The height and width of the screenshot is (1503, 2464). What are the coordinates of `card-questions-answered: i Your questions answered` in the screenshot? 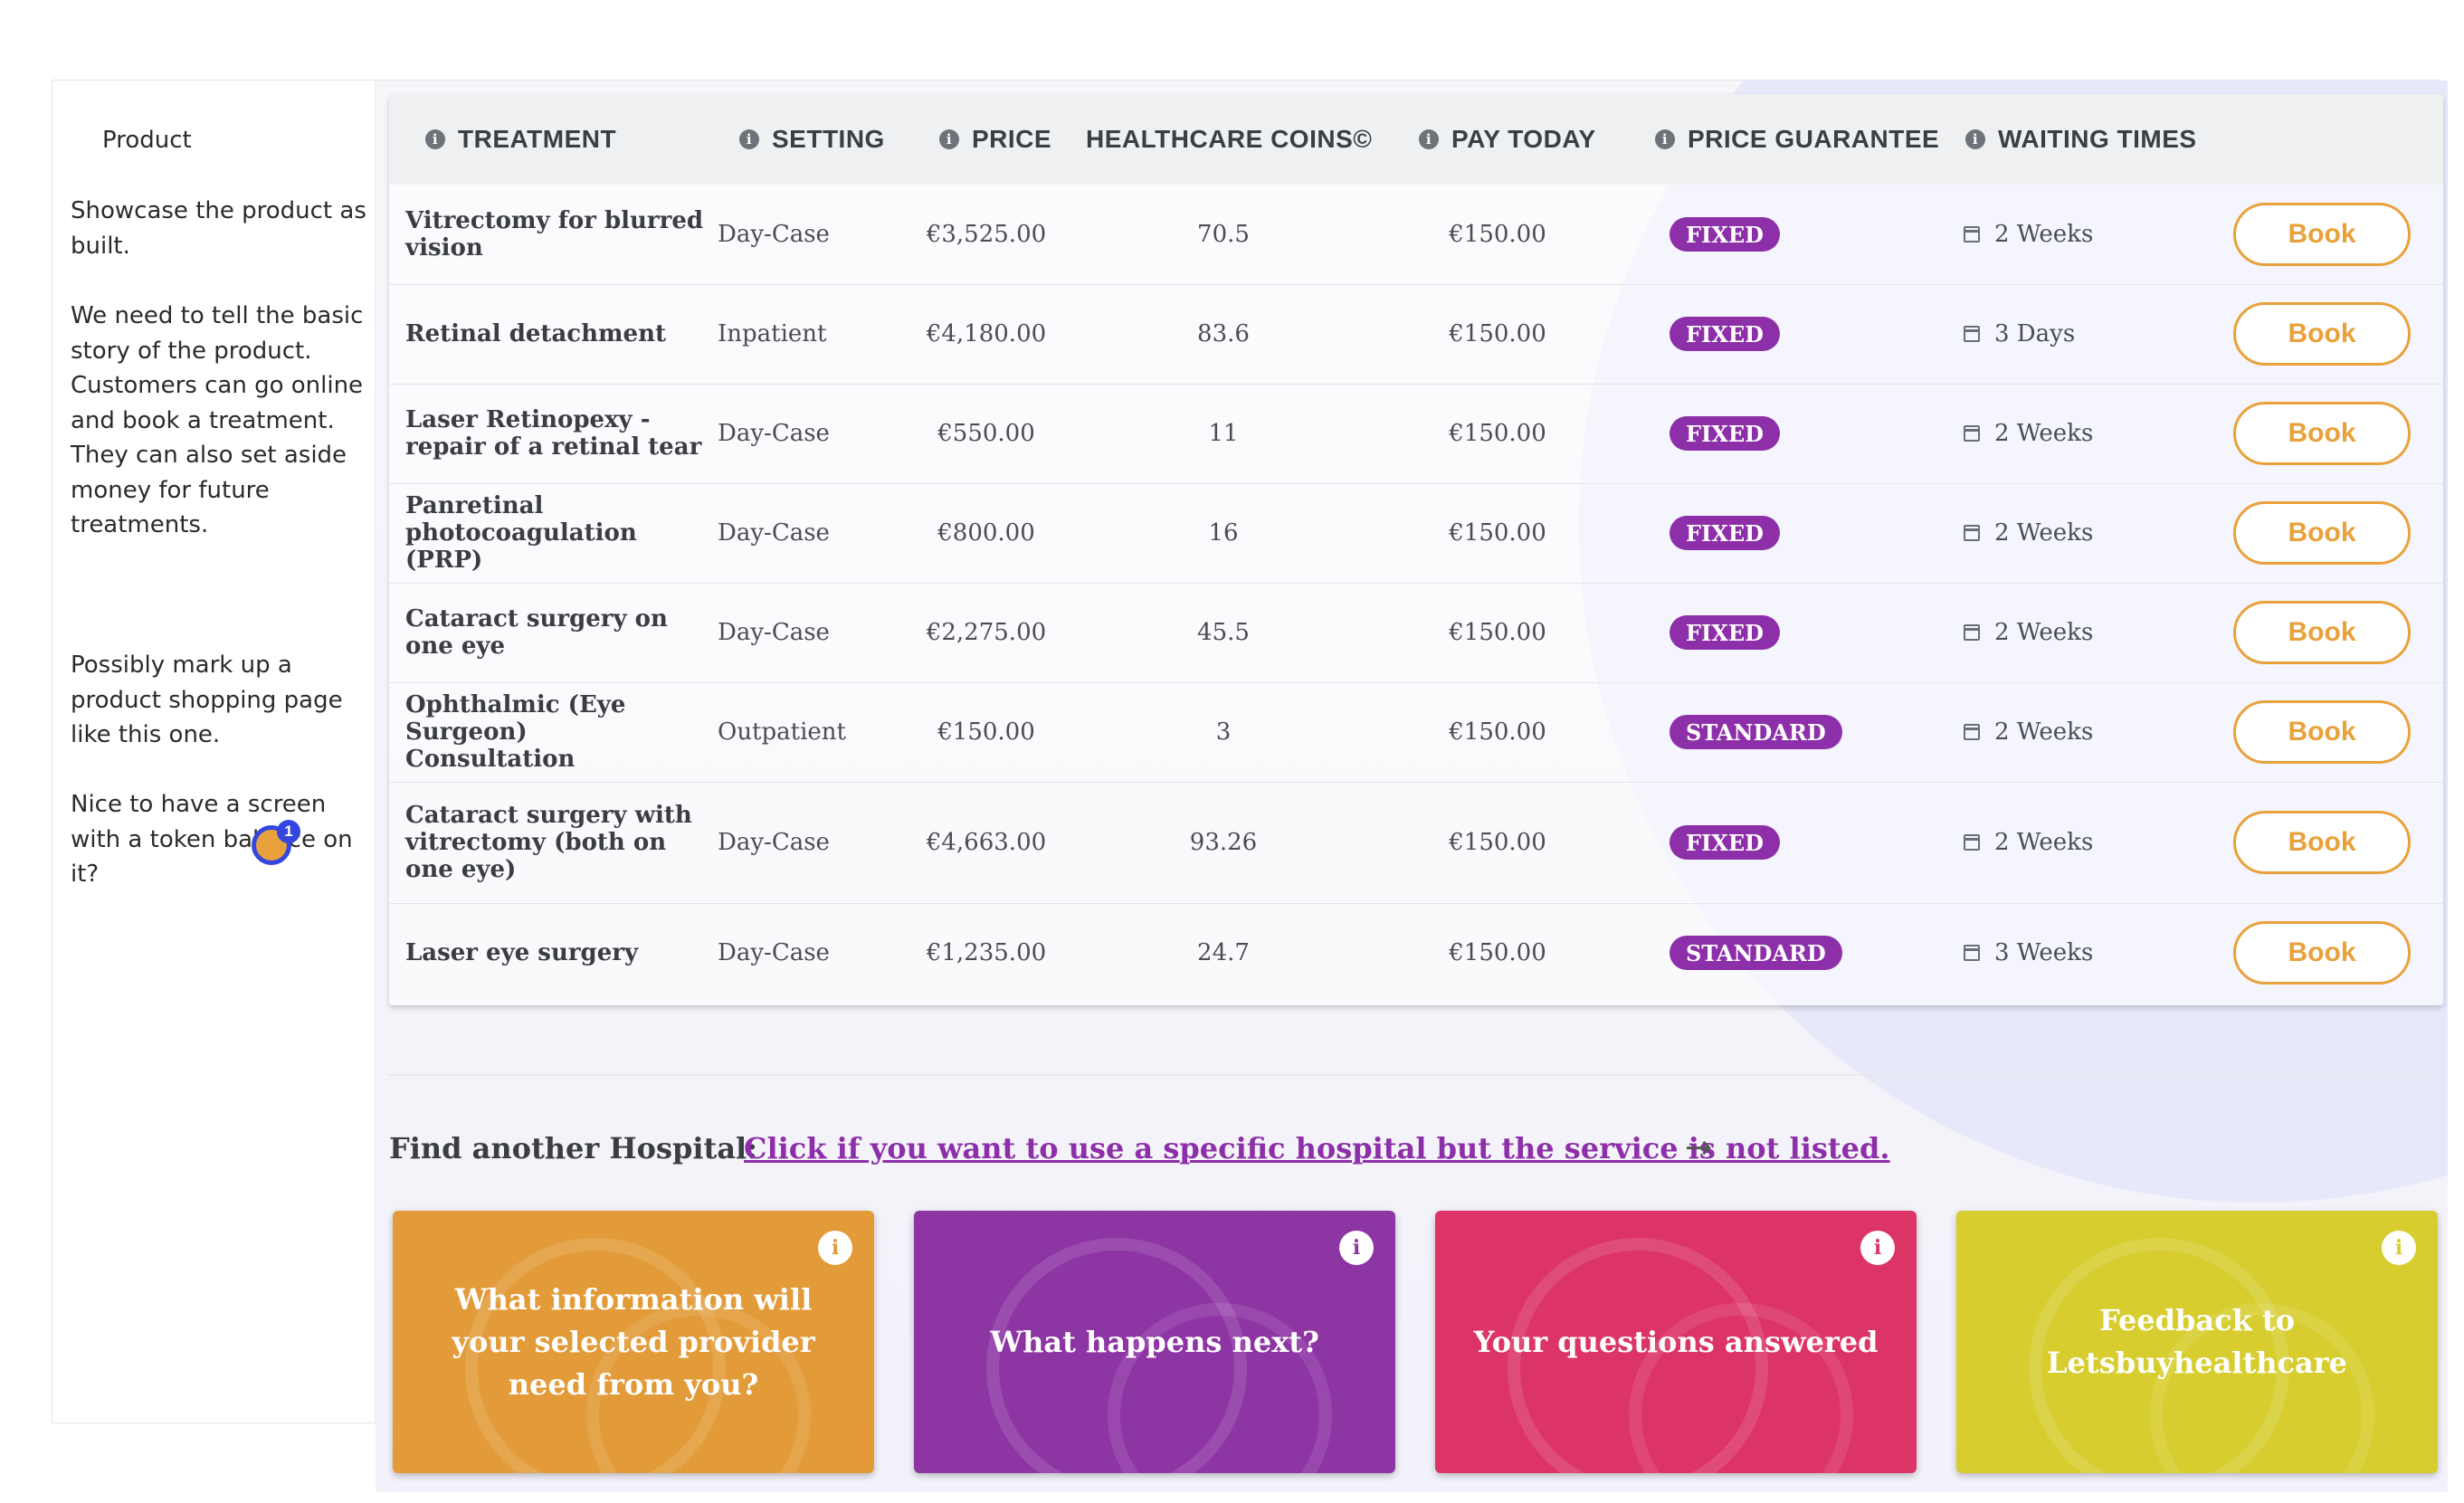 It's located at (1676, 1342).